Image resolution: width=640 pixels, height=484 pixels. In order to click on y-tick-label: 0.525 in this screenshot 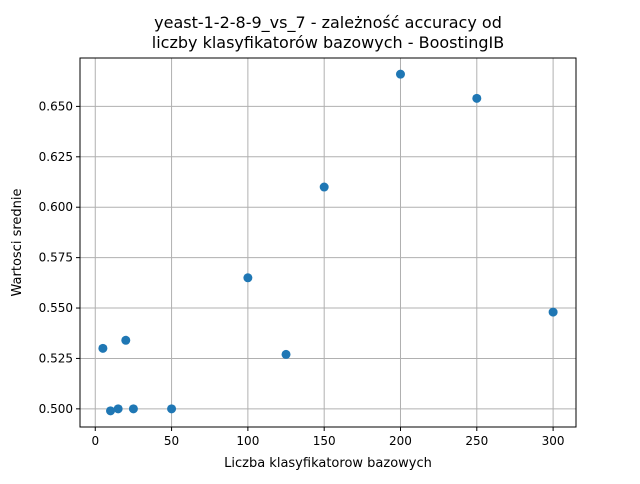, I will do `click(56, 358)`.